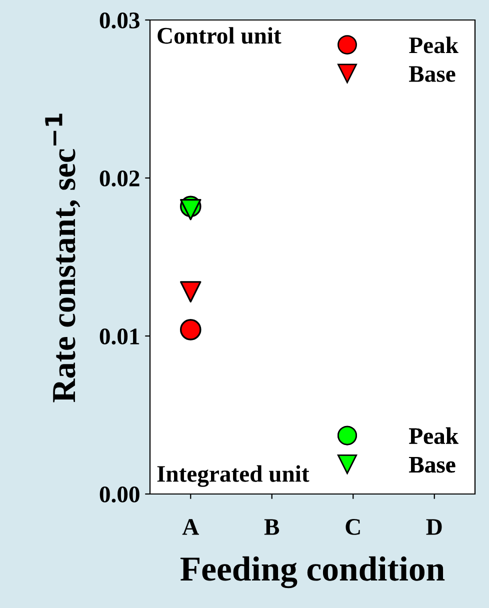  What do you see at coordinates (62, 258) in the screenshot?
I see `y-axis-title: Rate constant, sec$^{−1}$` at bounding box center [62, 258].